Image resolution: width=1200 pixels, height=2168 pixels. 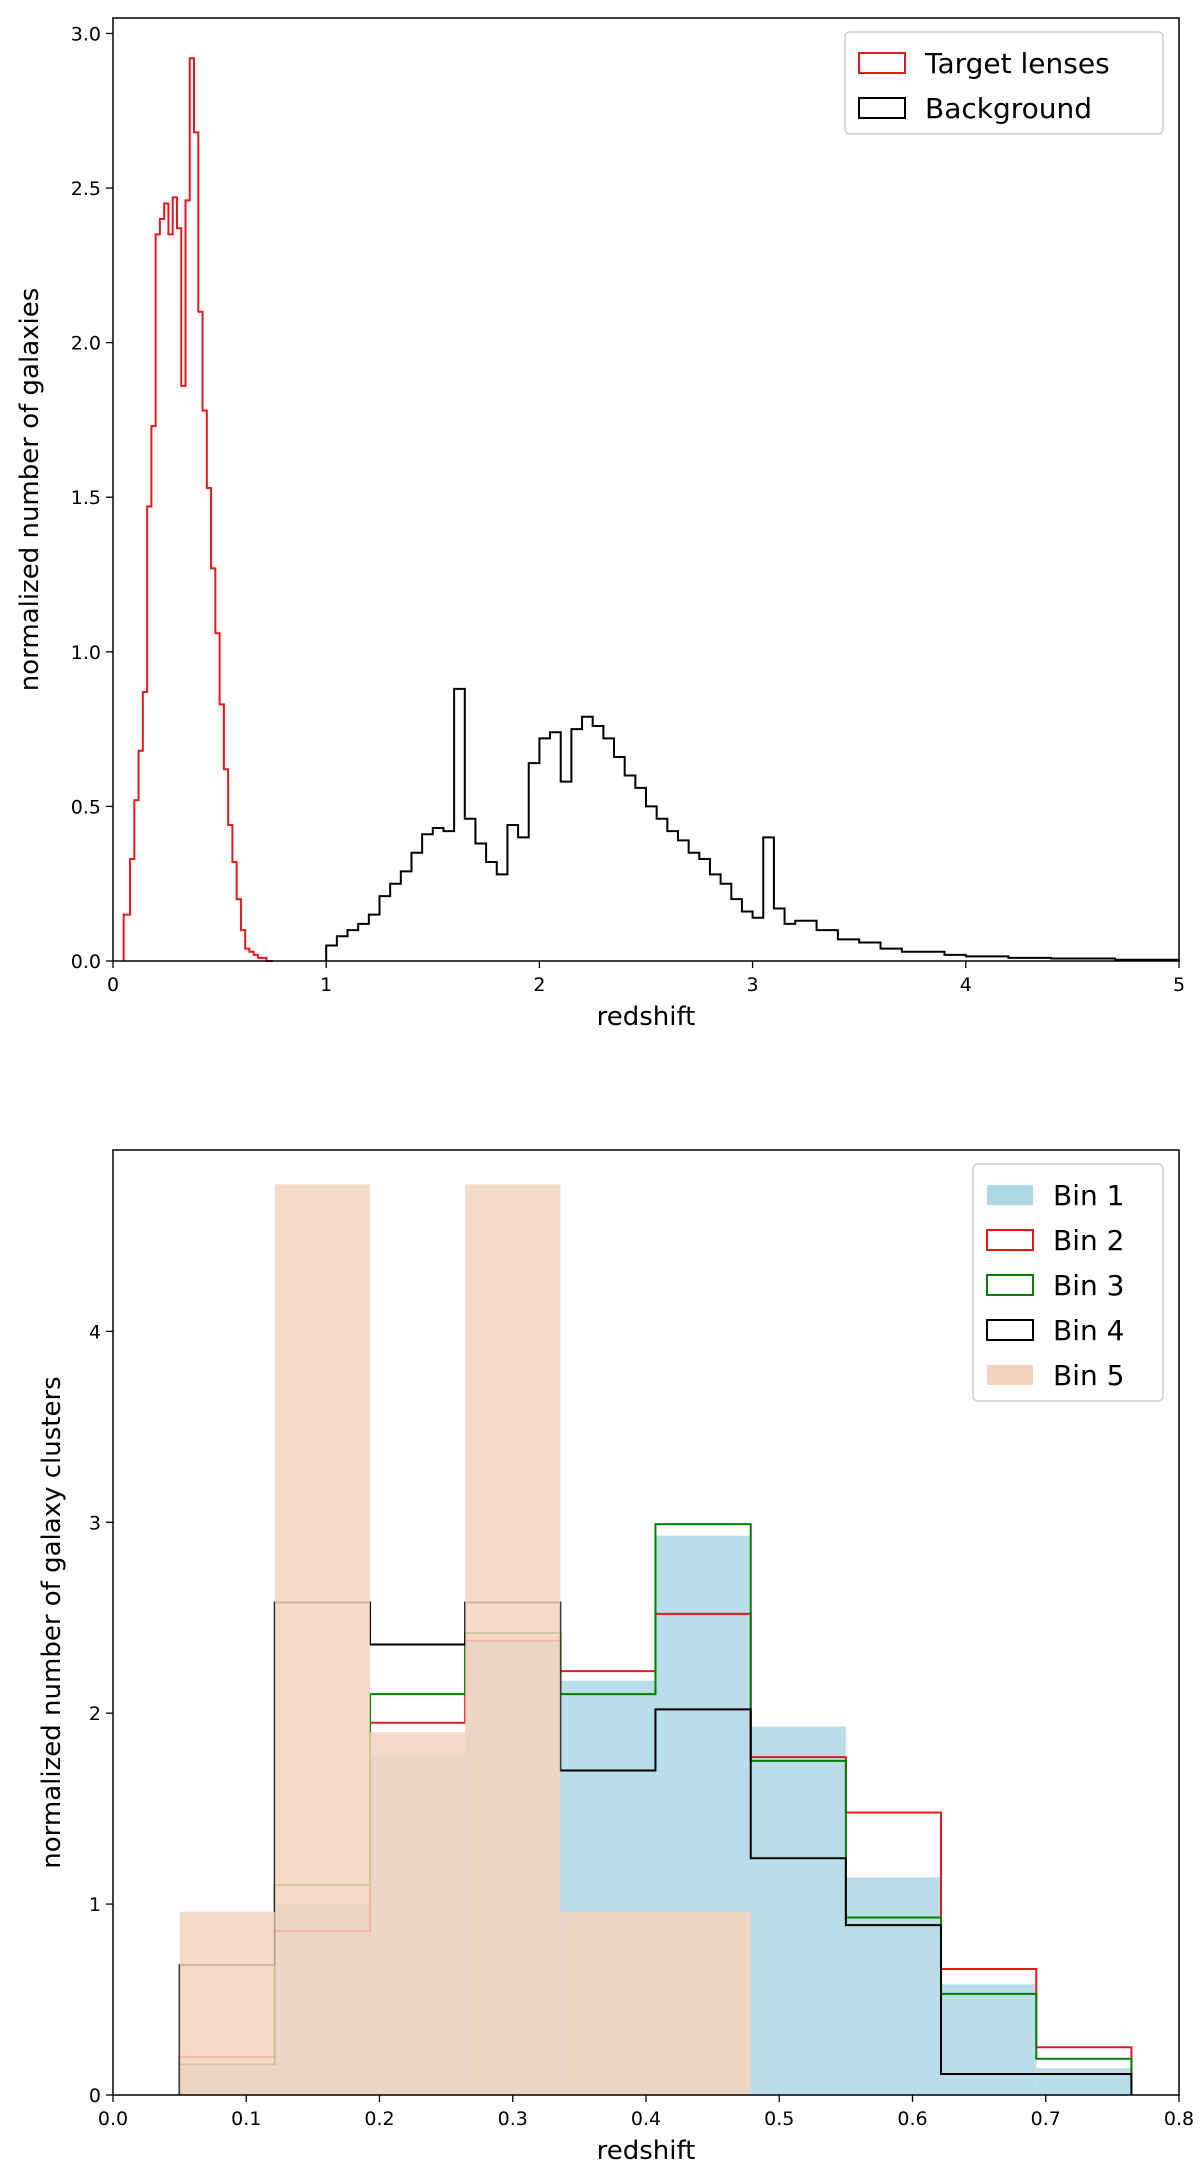 I want to click on series-line-target-lenses, so click(x=197, y=509).